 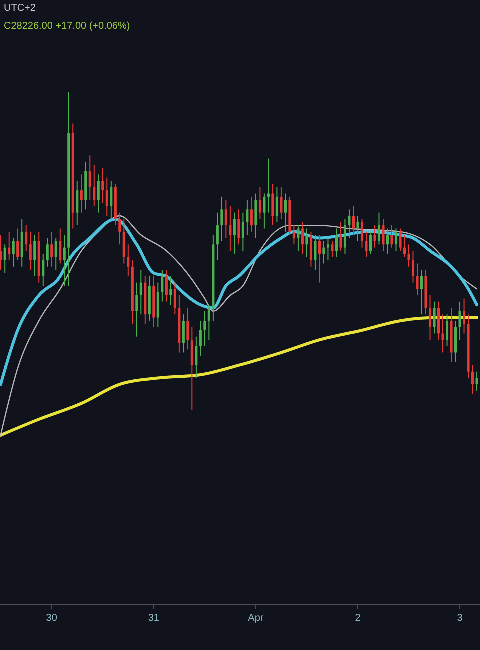 I want to click on text: C28226.00 +17.00 (+0.06%), so click(x=67, y=26).